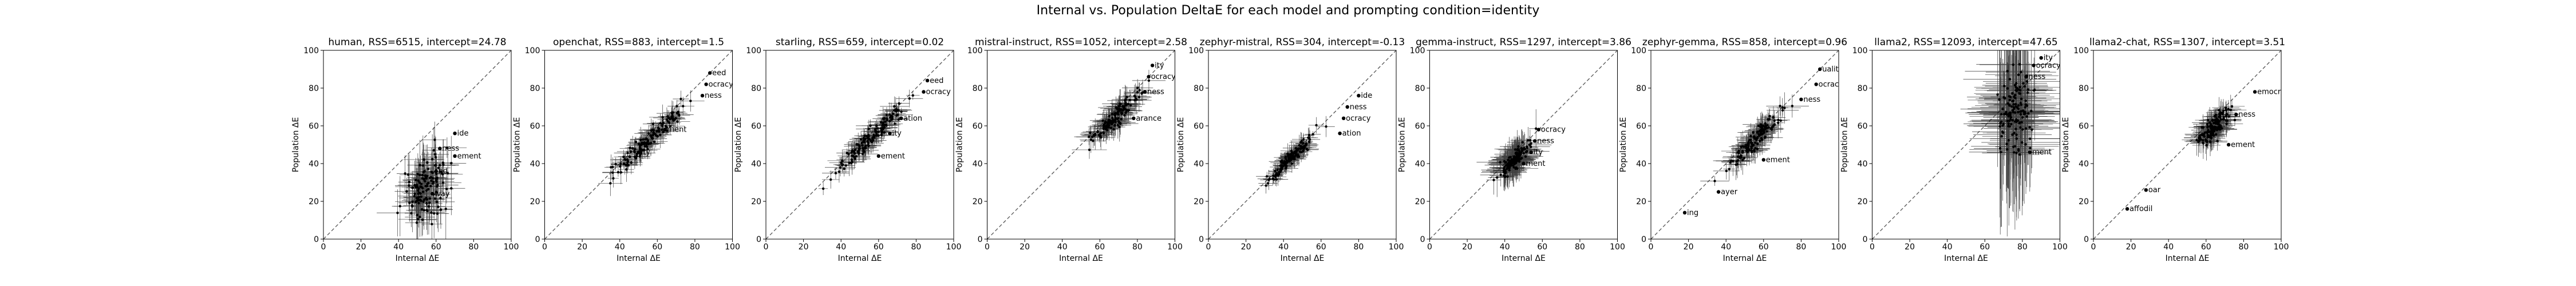 The width and height of the screenshot is (2576, 286). Describe the element at coordinates (719, 73) in the screenshot. I see `point-label: eed` at that location.